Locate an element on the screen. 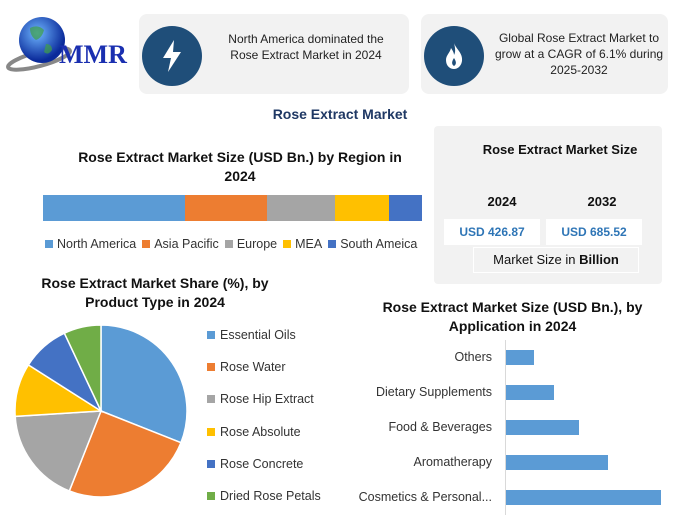  legend-item: Rose Absolute is located at coordinates (254, 432).